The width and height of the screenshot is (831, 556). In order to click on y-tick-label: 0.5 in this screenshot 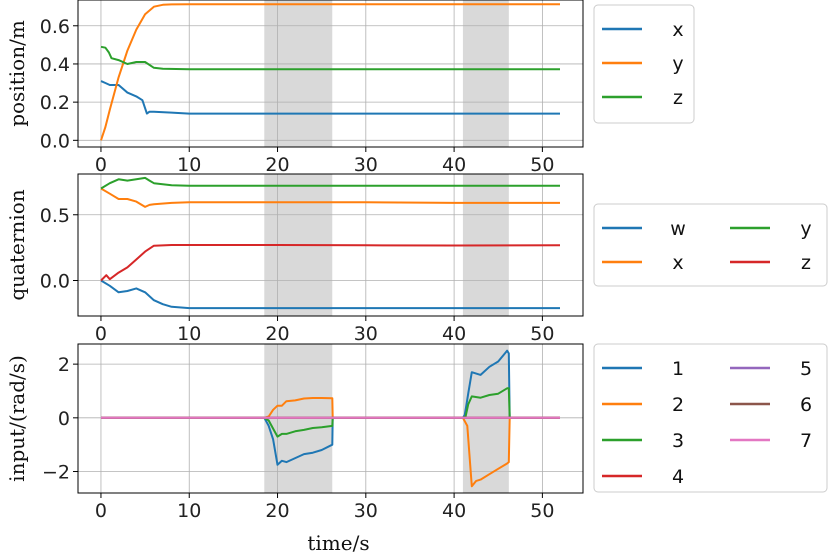, I will do `click(55, 216)`.